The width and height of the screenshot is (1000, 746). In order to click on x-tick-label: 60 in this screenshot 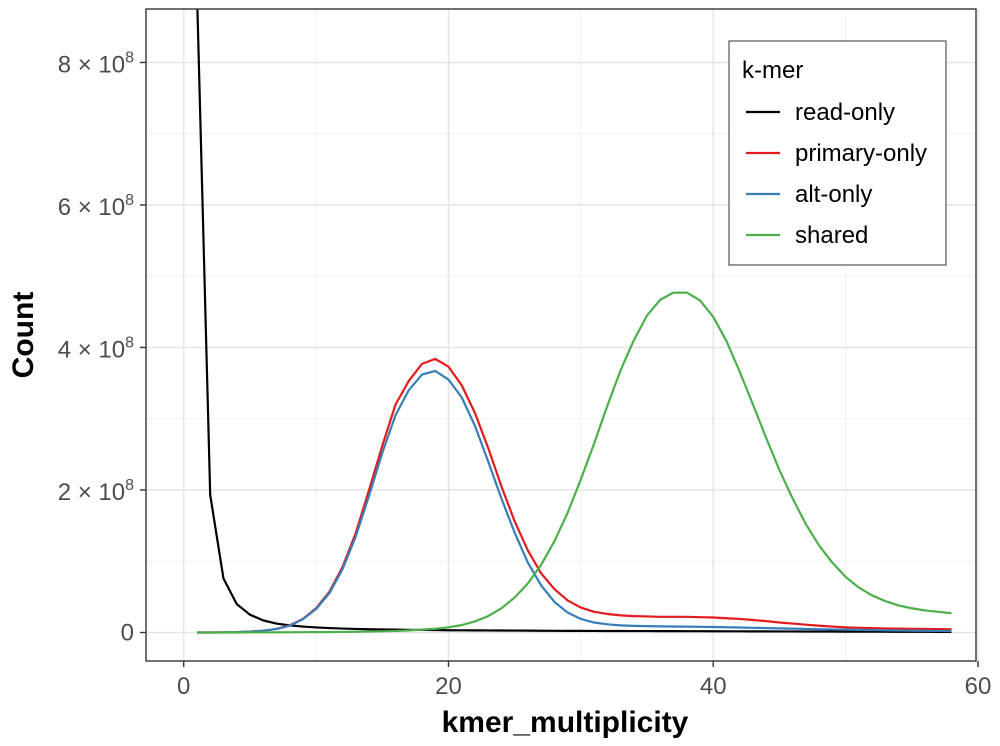, I will do `click(978, 686)`.